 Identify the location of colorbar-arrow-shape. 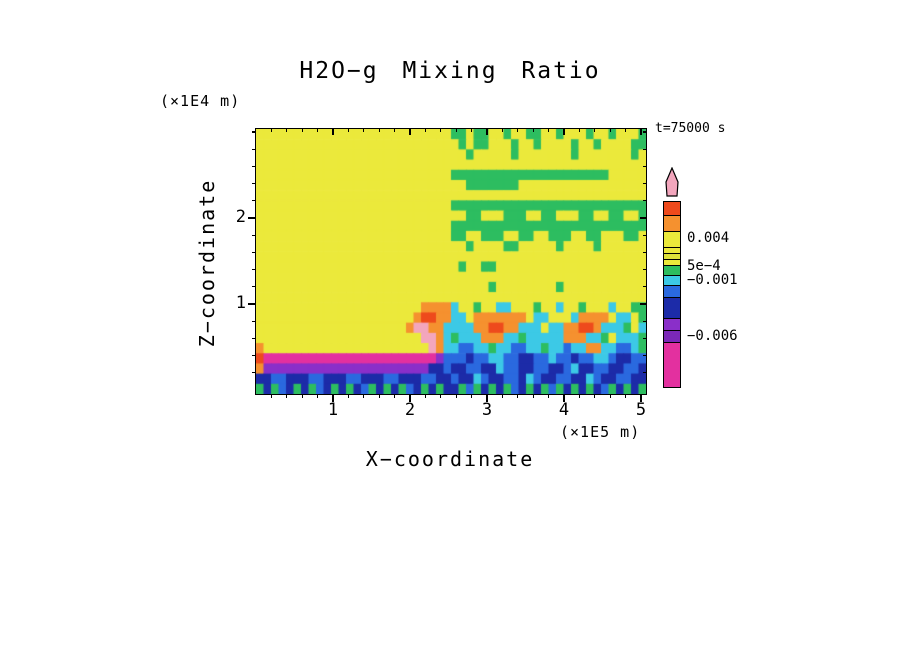
(672, 181).